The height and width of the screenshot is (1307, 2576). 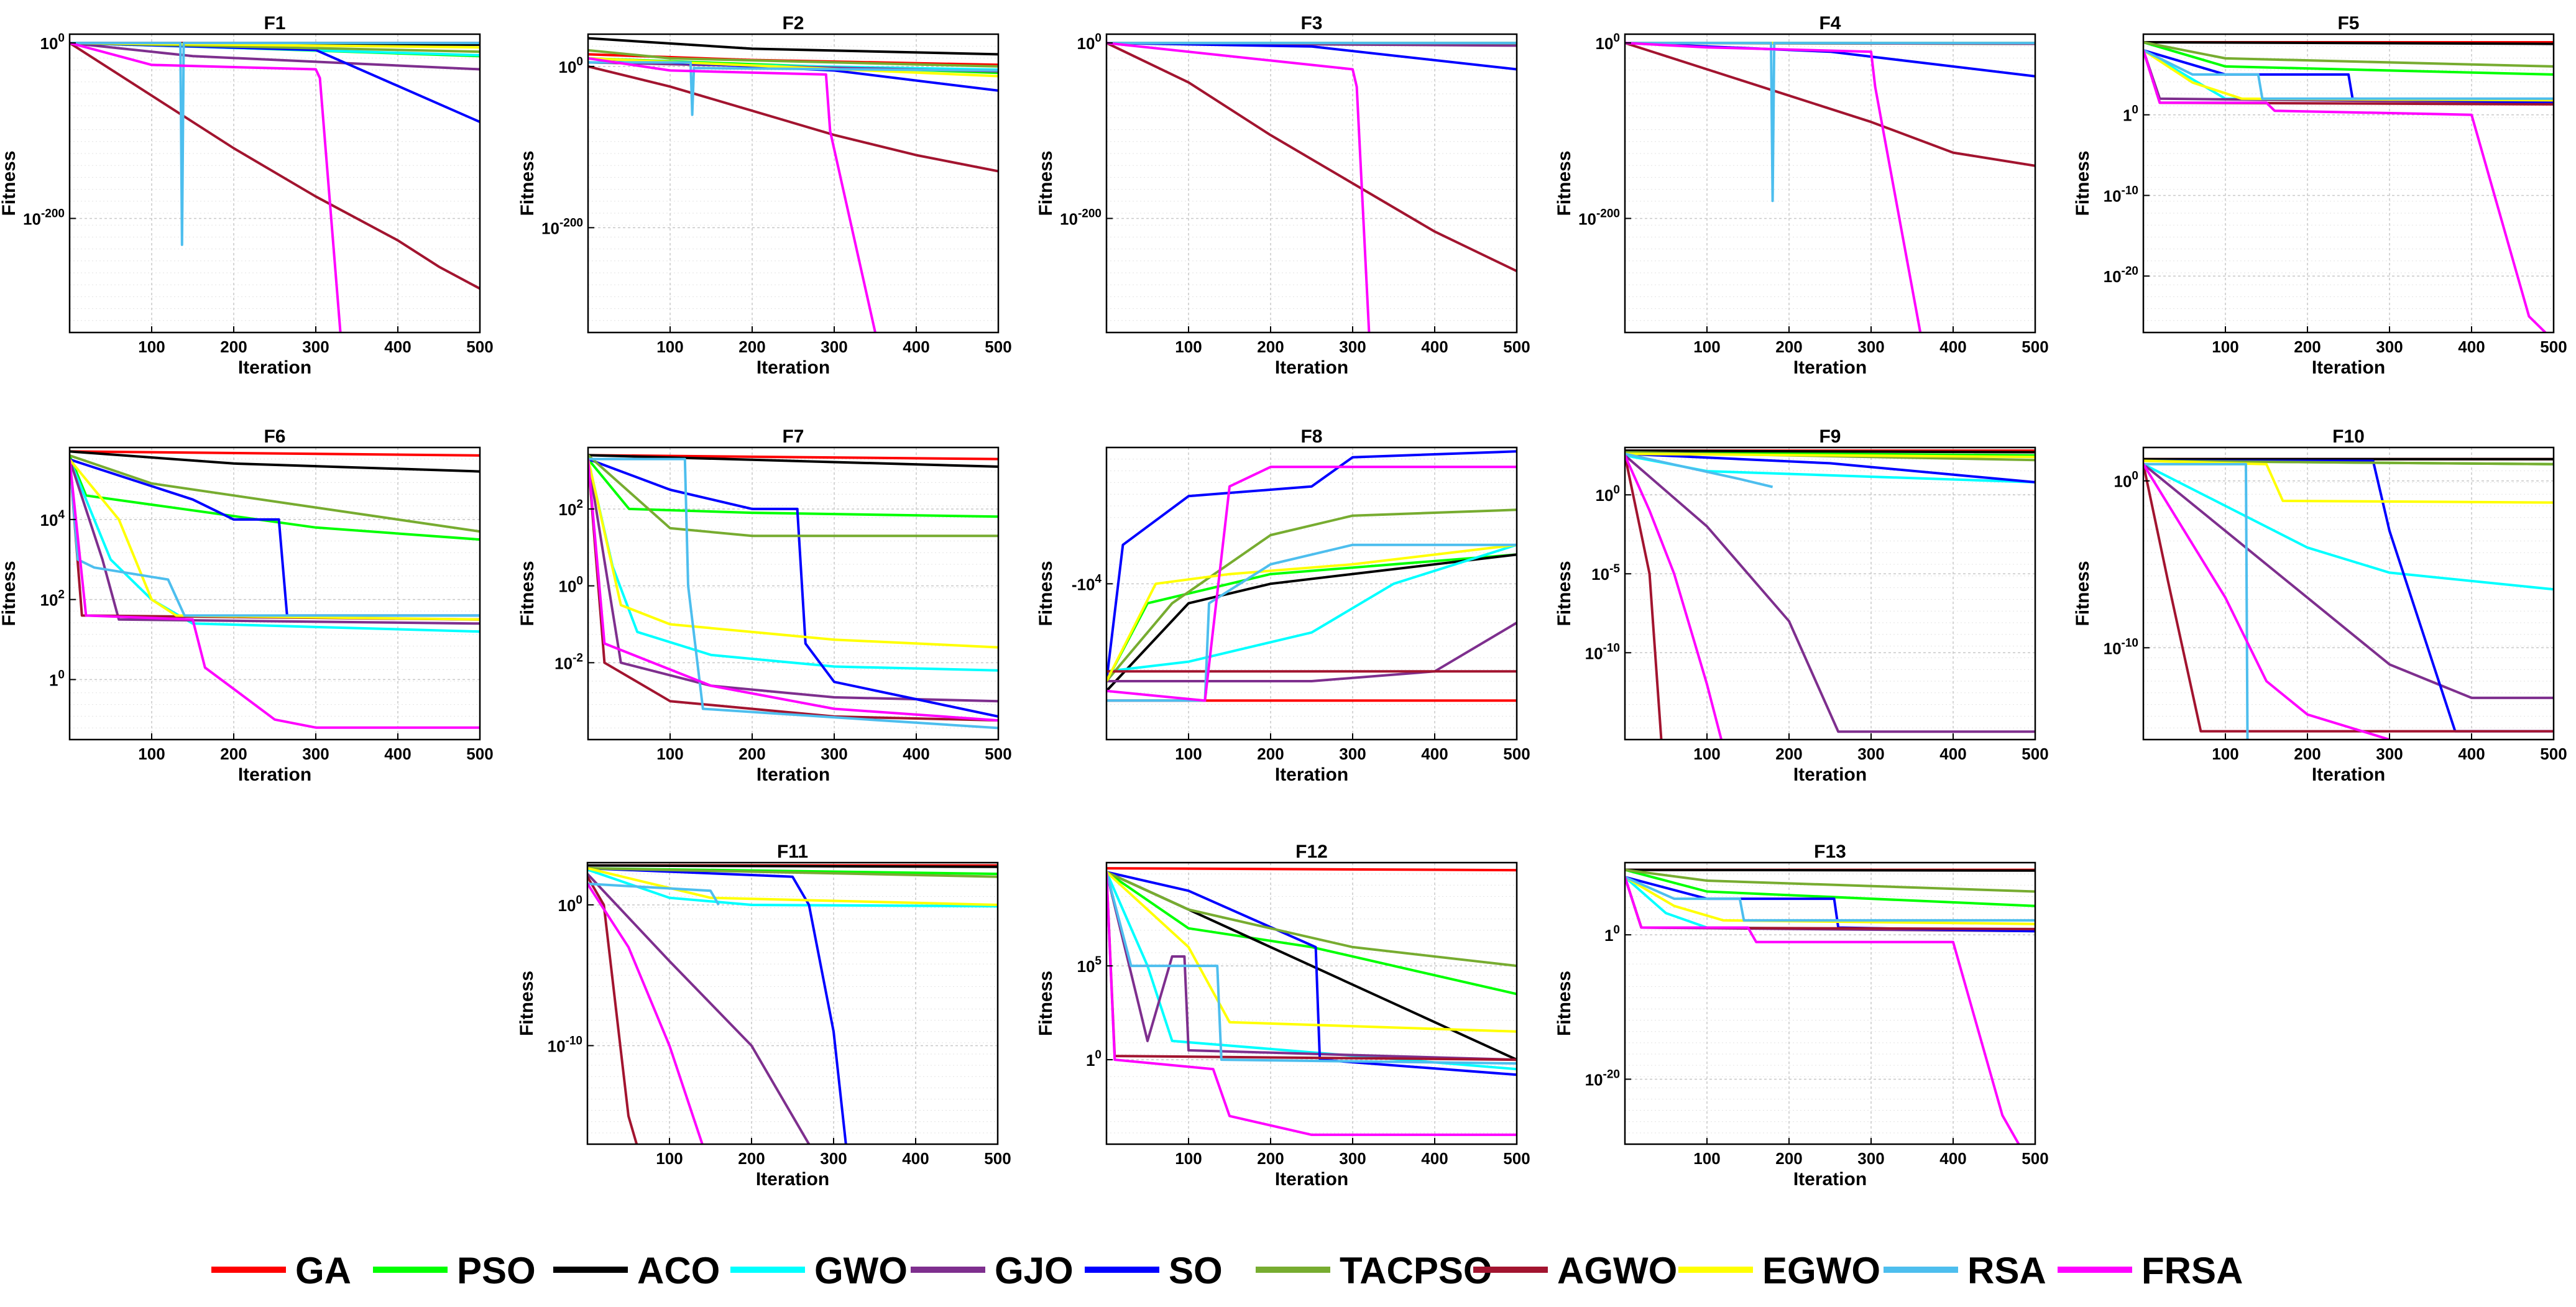 What do you see at coordinates (323, 1271) in the screenshot?
I see `legend-label: GA` at bounding box center [323, 1271].